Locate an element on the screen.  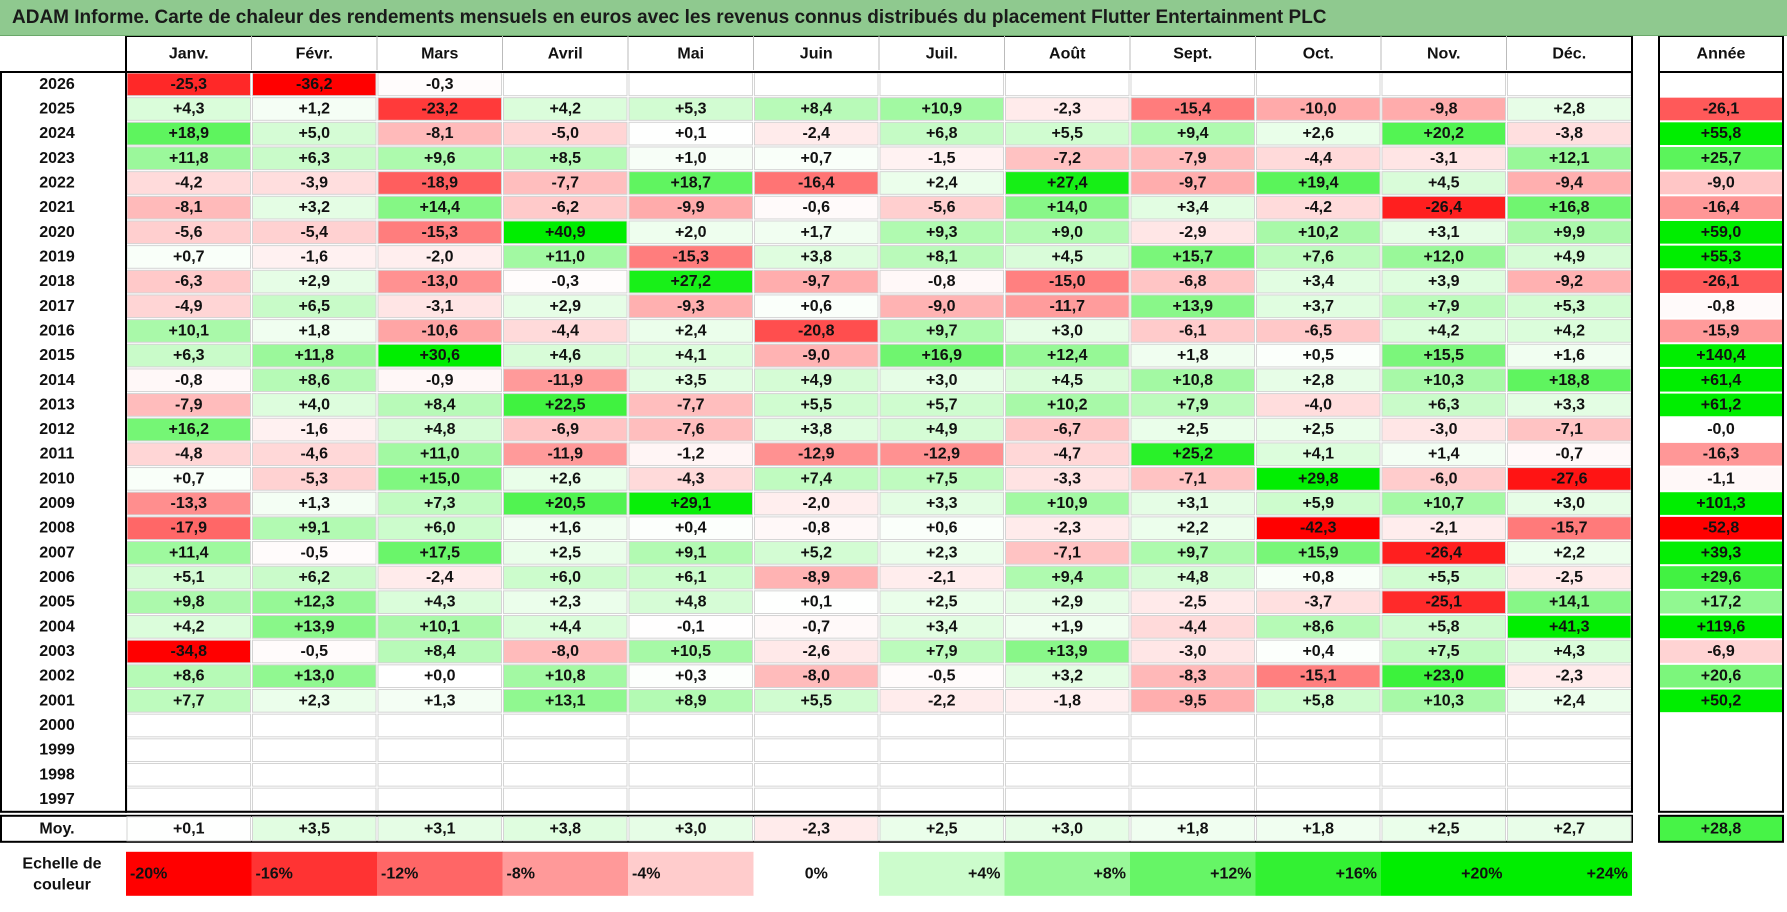
year-label: 2026 is located at coordinates (57, 84).